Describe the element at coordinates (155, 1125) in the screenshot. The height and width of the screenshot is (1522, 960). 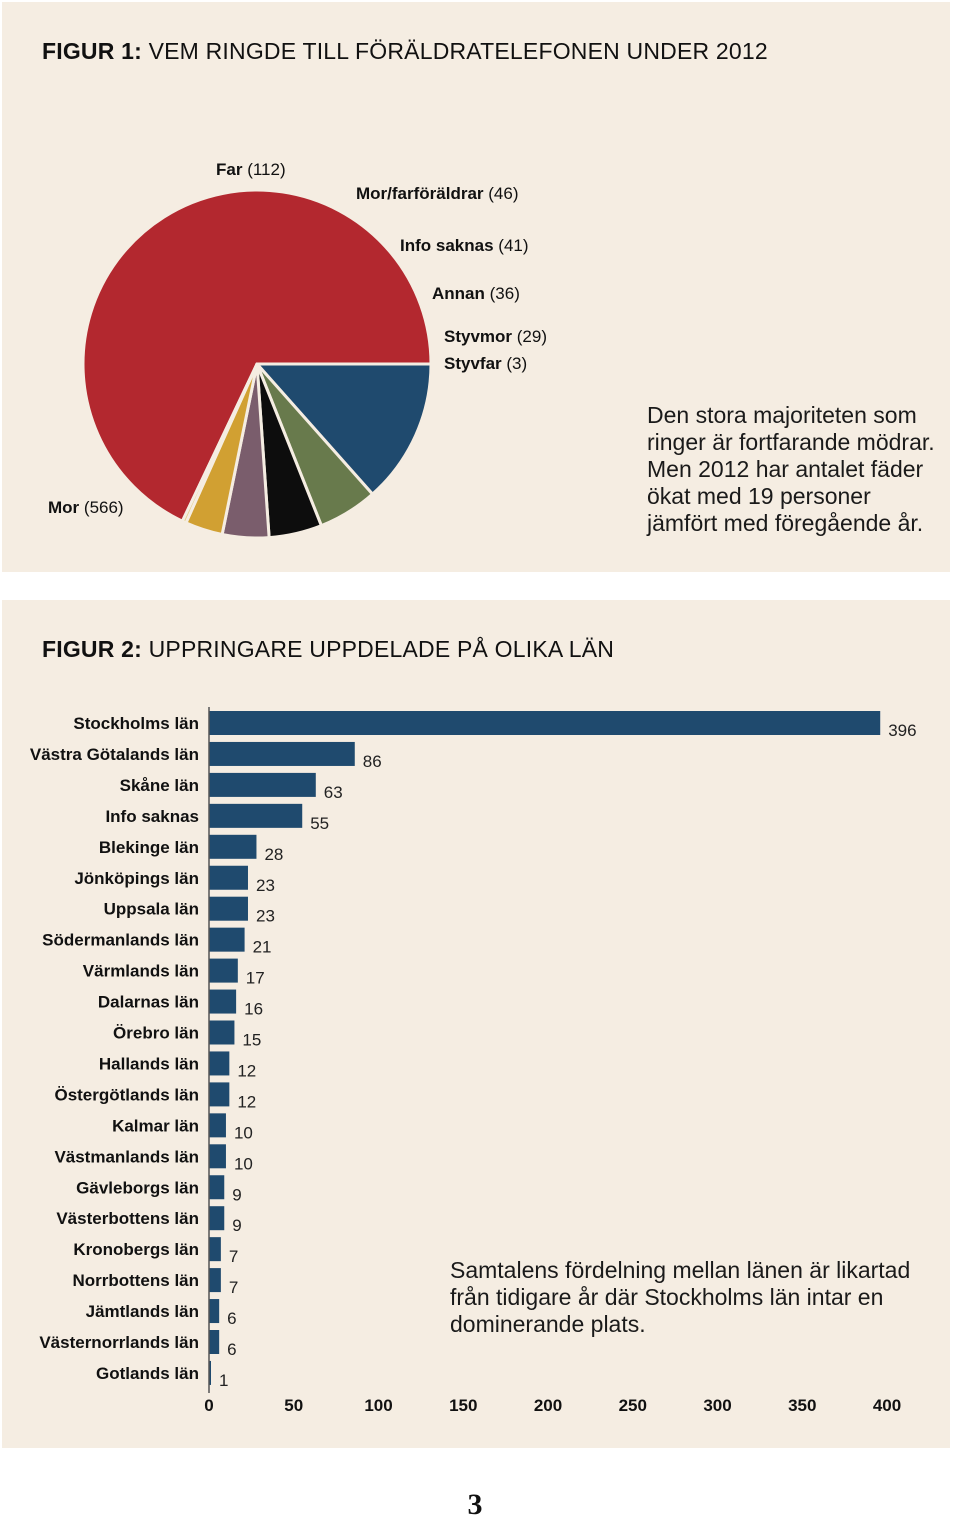
I see `category-label: Kalmar län` at that location.